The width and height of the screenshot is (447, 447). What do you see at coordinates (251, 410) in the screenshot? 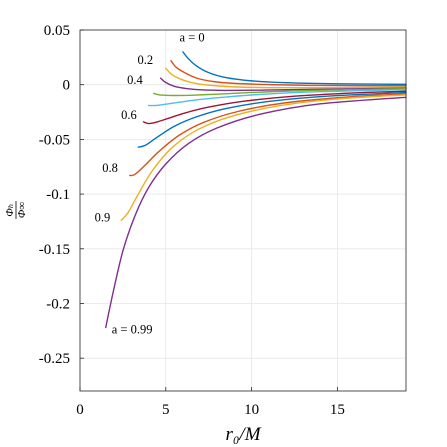
I see `x-tick-label: 10` at bounding box center [251, 410].